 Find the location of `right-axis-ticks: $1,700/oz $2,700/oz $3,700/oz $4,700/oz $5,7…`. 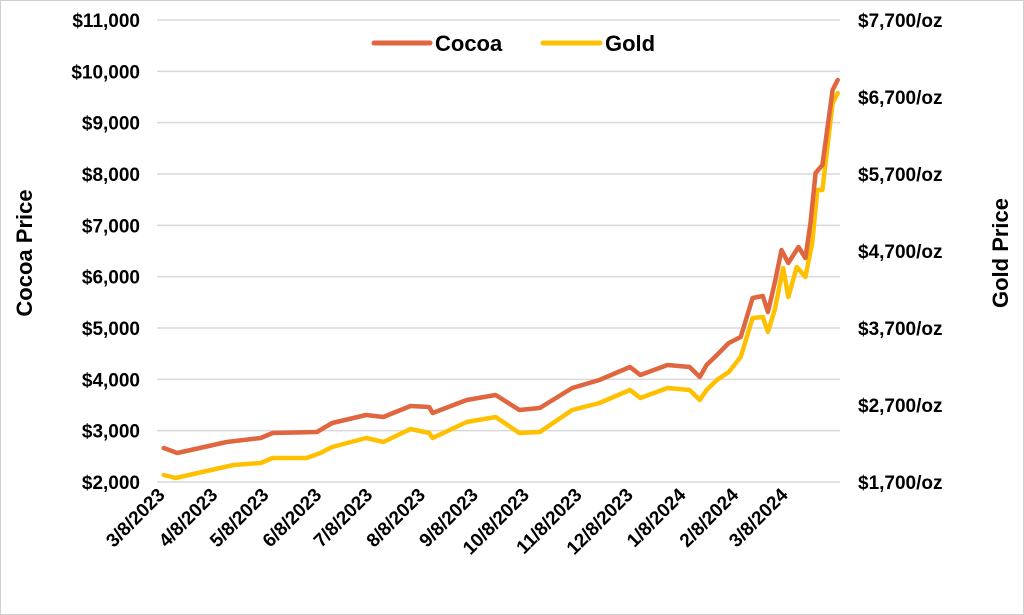

right-axis-ticks: $1,700/oz $2,700/oz $3,700/oz $4,700/oz $5,7… is located at coordinates (900, 252).